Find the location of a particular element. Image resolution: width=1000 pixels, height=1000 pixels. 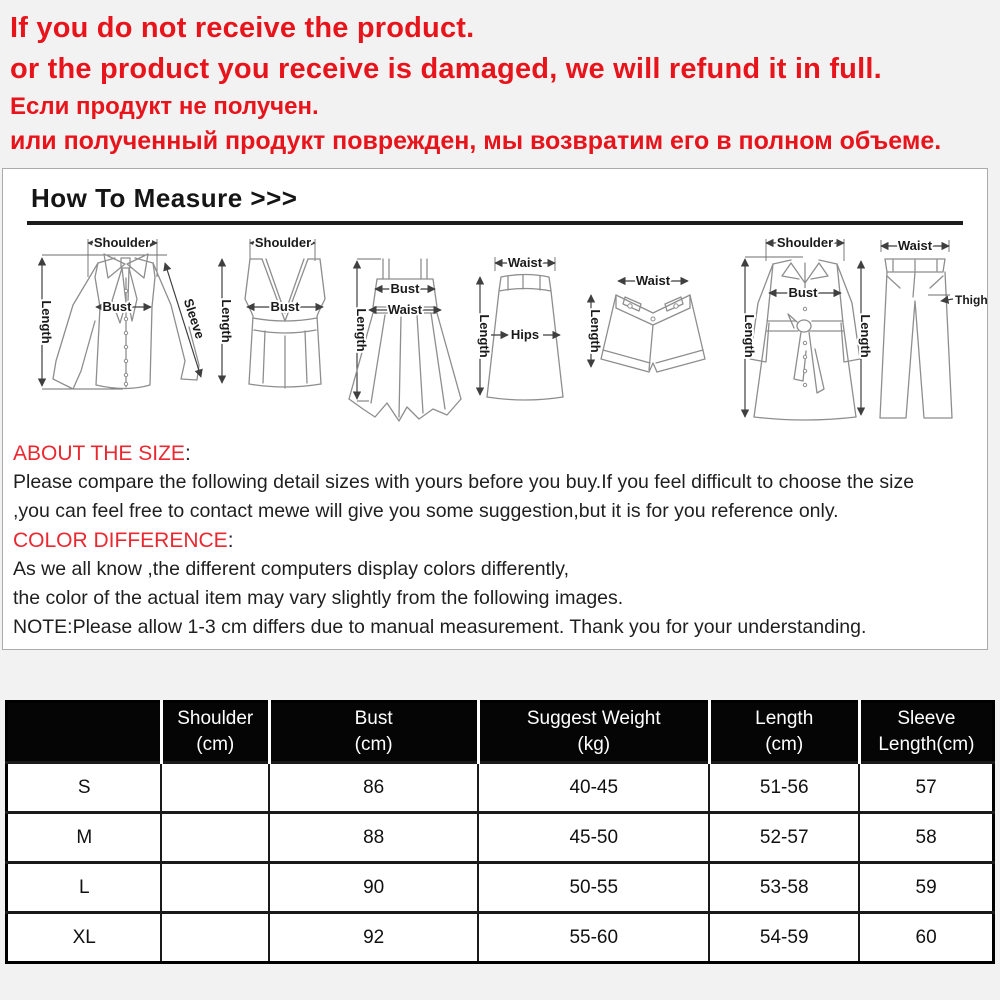

cell-length: 54-59 is located at coordinates (784, 937).